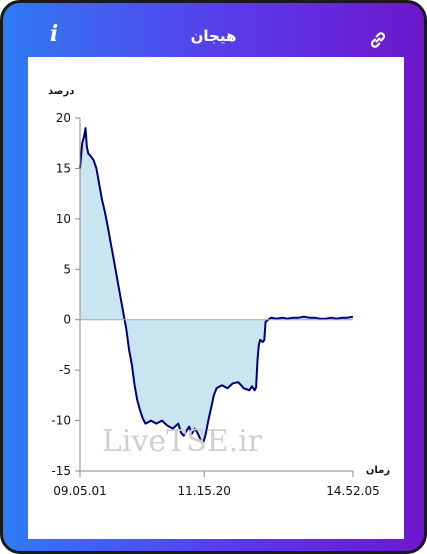 This screenshot has height=554, width=427. Describe the element at coordinates (63, 168) in the screenshot. I see `y-tick-label: 15` at that location.